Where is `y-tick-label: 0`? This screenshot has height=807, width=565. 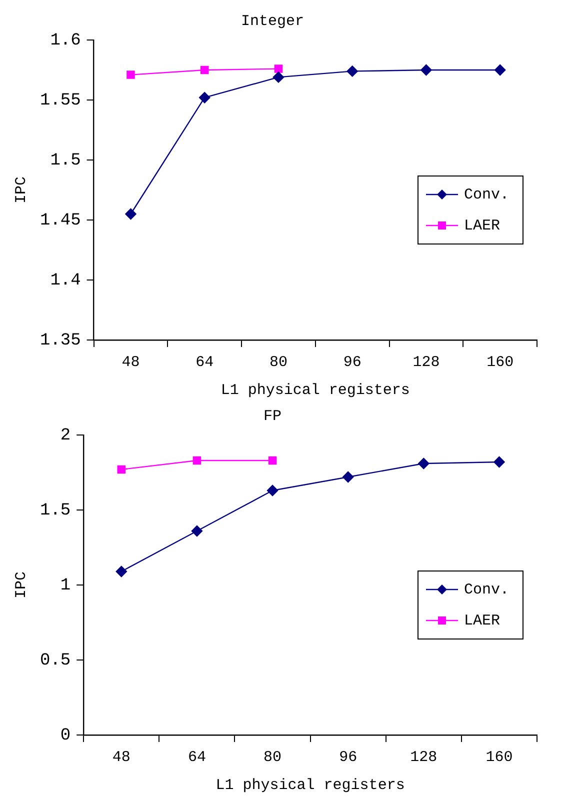 y-tick-label: 0 is located at coordinates (65, 736).